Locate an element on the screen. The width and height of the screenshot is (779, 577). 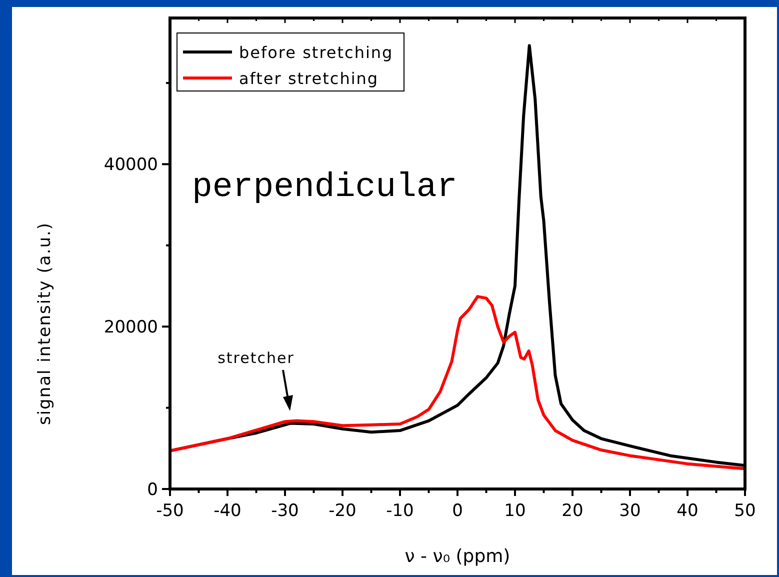
annotation: stretcher is located at coordinates (256, 358).